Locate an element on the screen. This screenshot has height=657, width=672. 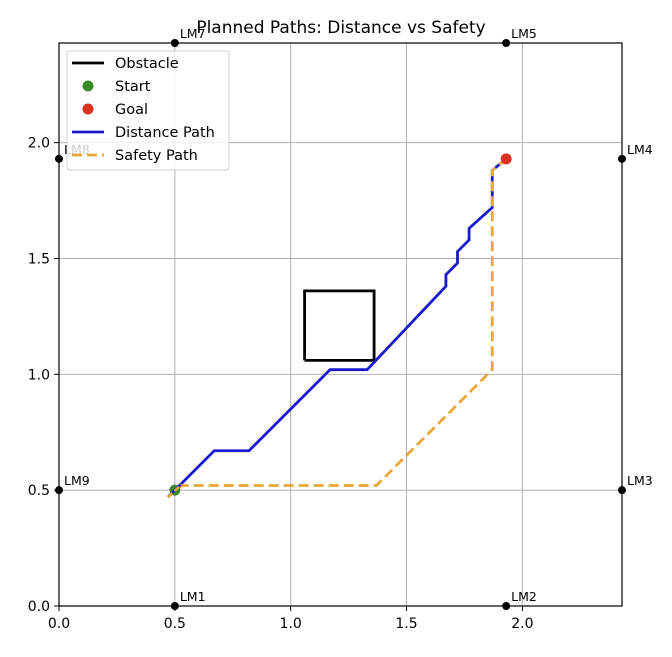
x-tick-label: 1.5 is located at coordinates (406, 624).